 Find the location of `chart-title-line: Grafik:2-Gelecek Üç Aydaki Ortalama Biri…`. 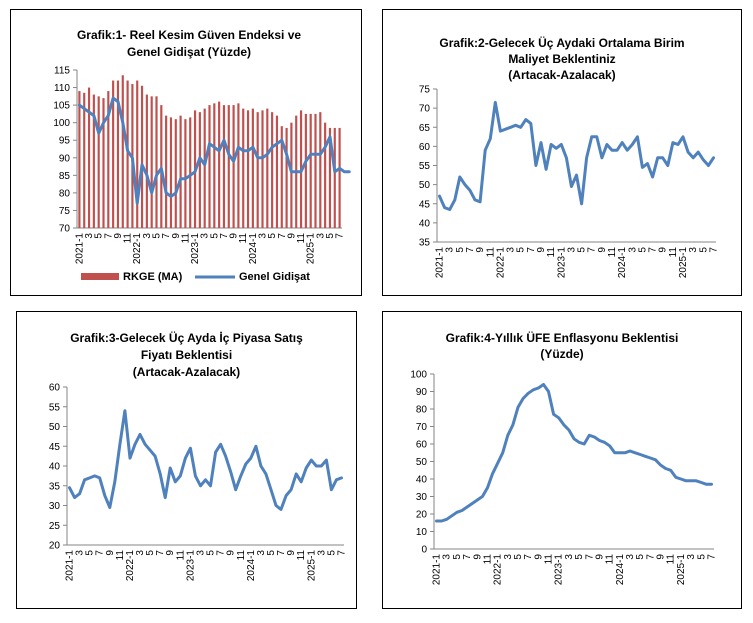

chart-title-line: Grafik:2-Gelecek Üç Aydaki Ortalama Biri… is located at coordinates (561, 42).